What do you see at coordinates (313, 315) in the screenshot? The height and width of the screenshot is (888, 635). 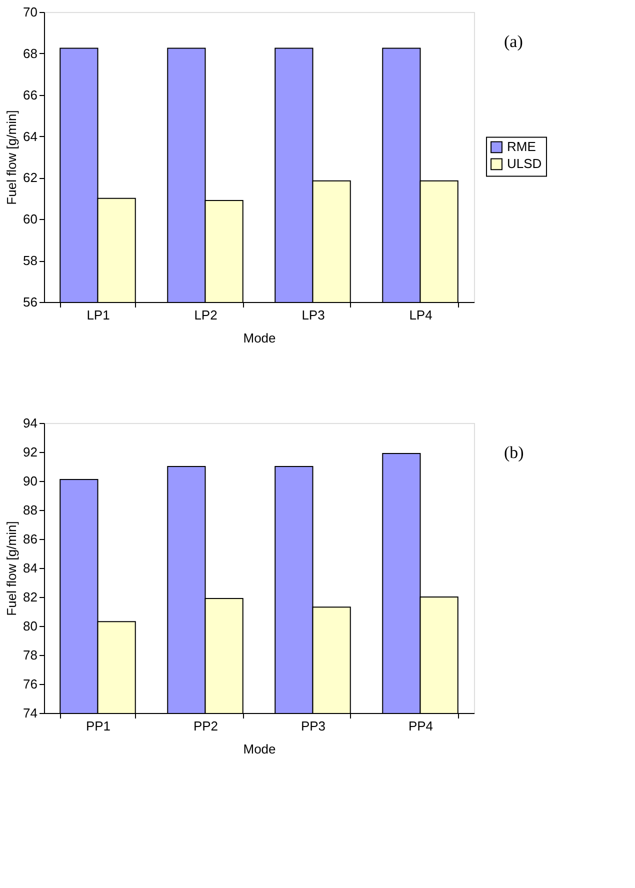 I see `x-tick-label: LP3` at bounding box center [313, 315].